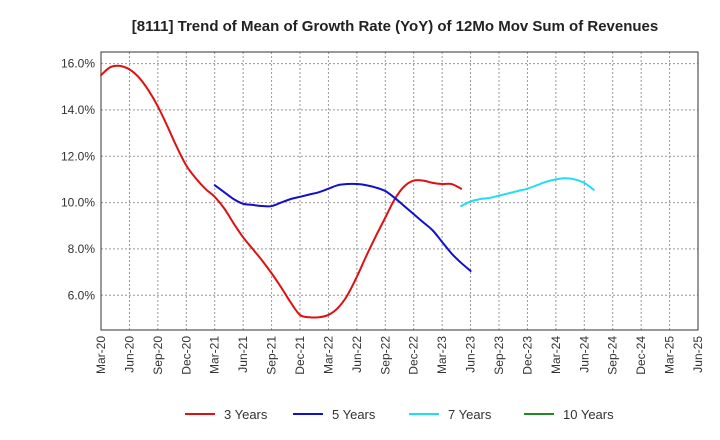 The image size is (720, 440). What do you see at coordinates (471, 354) in the screenshot?
I see `x-tick-label: Jun-23` at bounding box center [471, 354].